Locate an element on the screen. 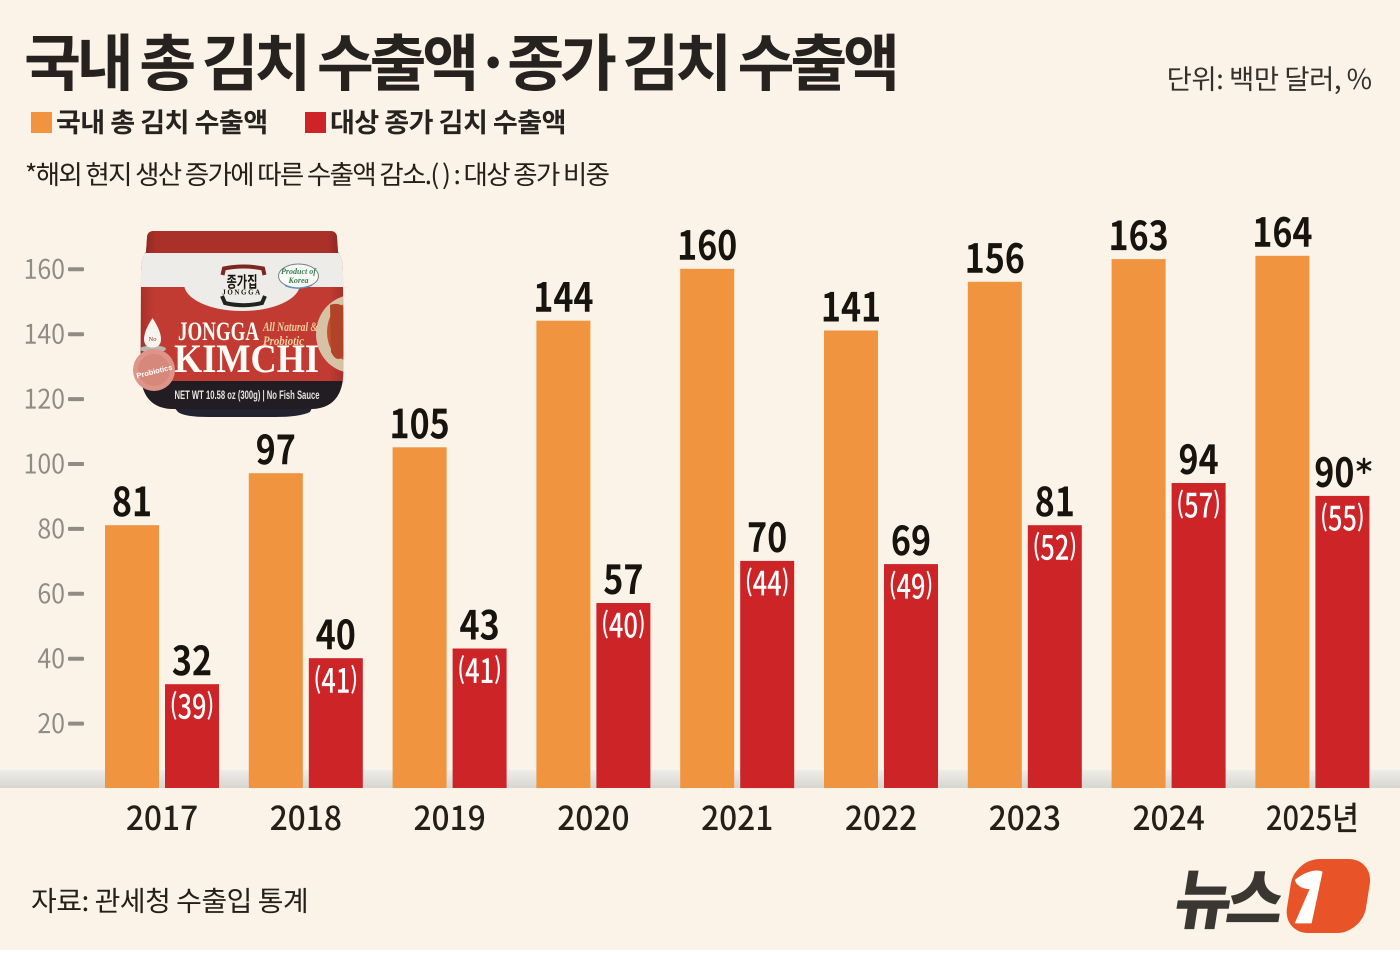 The image size is (1400, 955). svg-text: Product of is located at coordinates (299, 271).